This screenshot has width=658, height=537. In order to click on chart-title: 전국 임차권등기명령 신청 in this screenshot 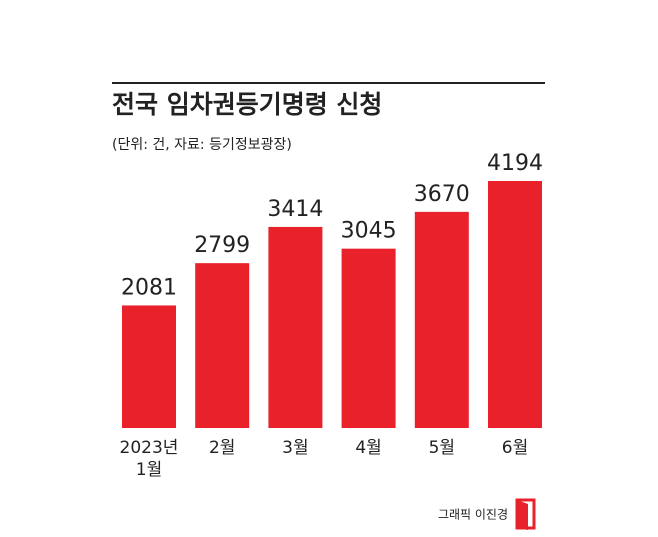, I will do `click(247, 104)`.